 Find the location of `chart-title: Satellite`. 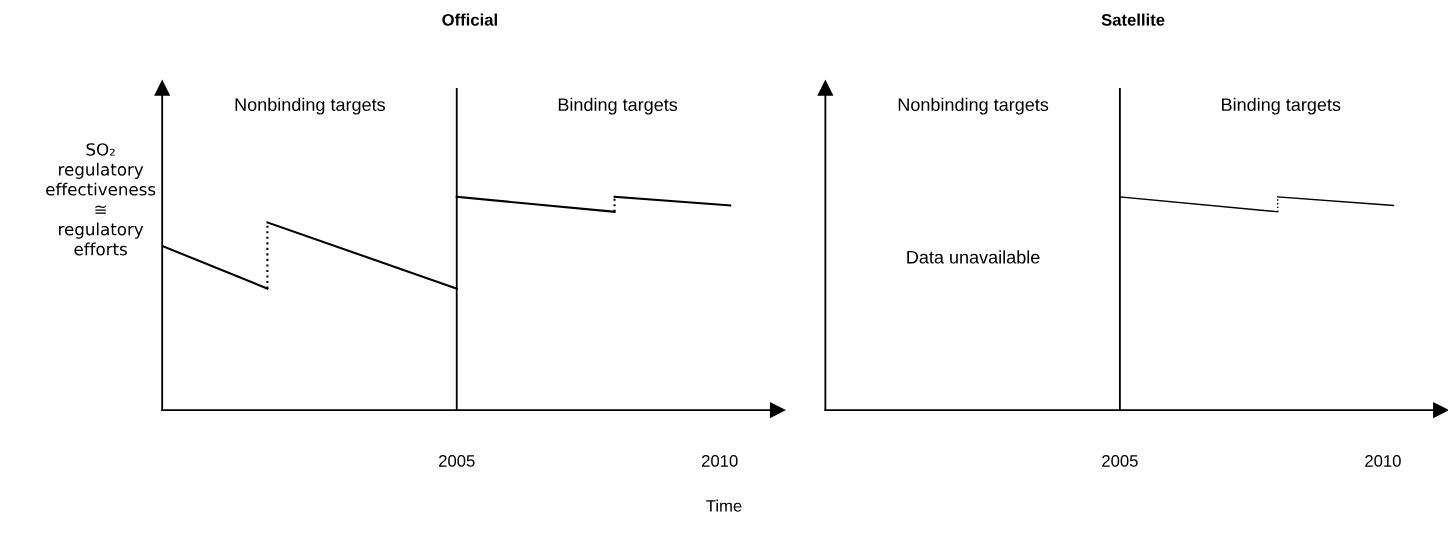

chart-title: Satellite is located at coordinates (1133, 19).